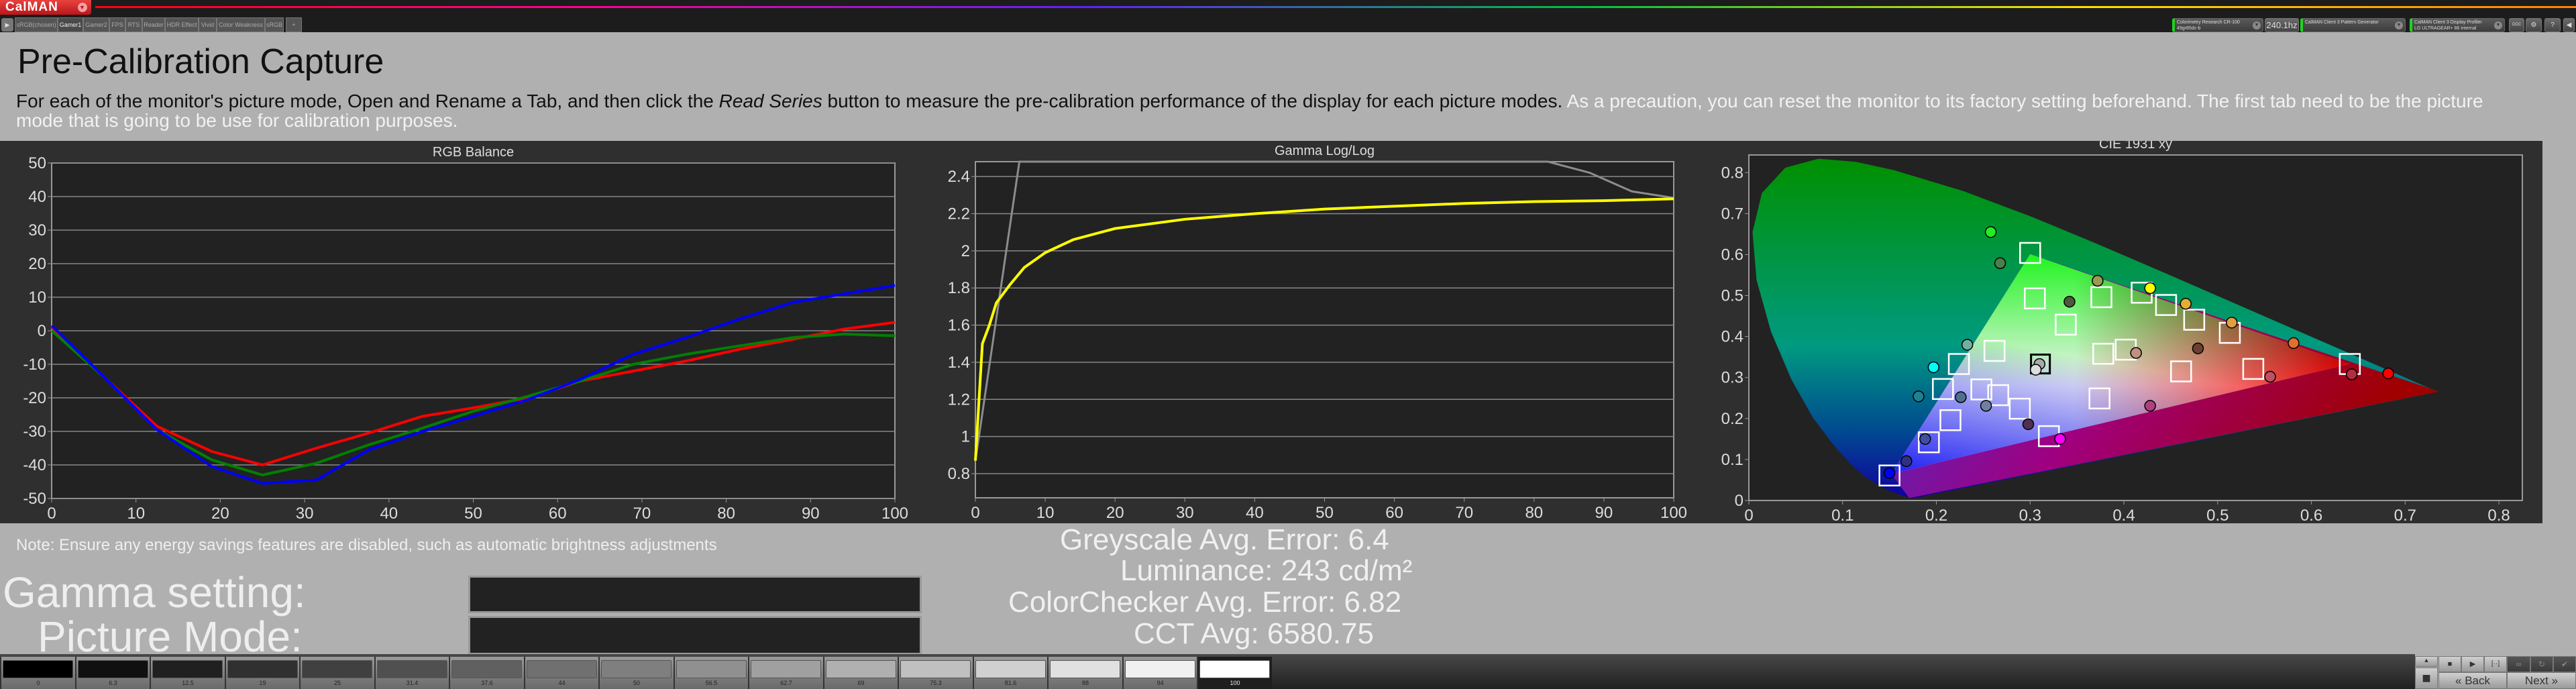 This screenshot has width=2576, height=689. Describe the element at coordinates (2498, 515) in the screenshot. I see `x-tick-label: 0.8` at that location.